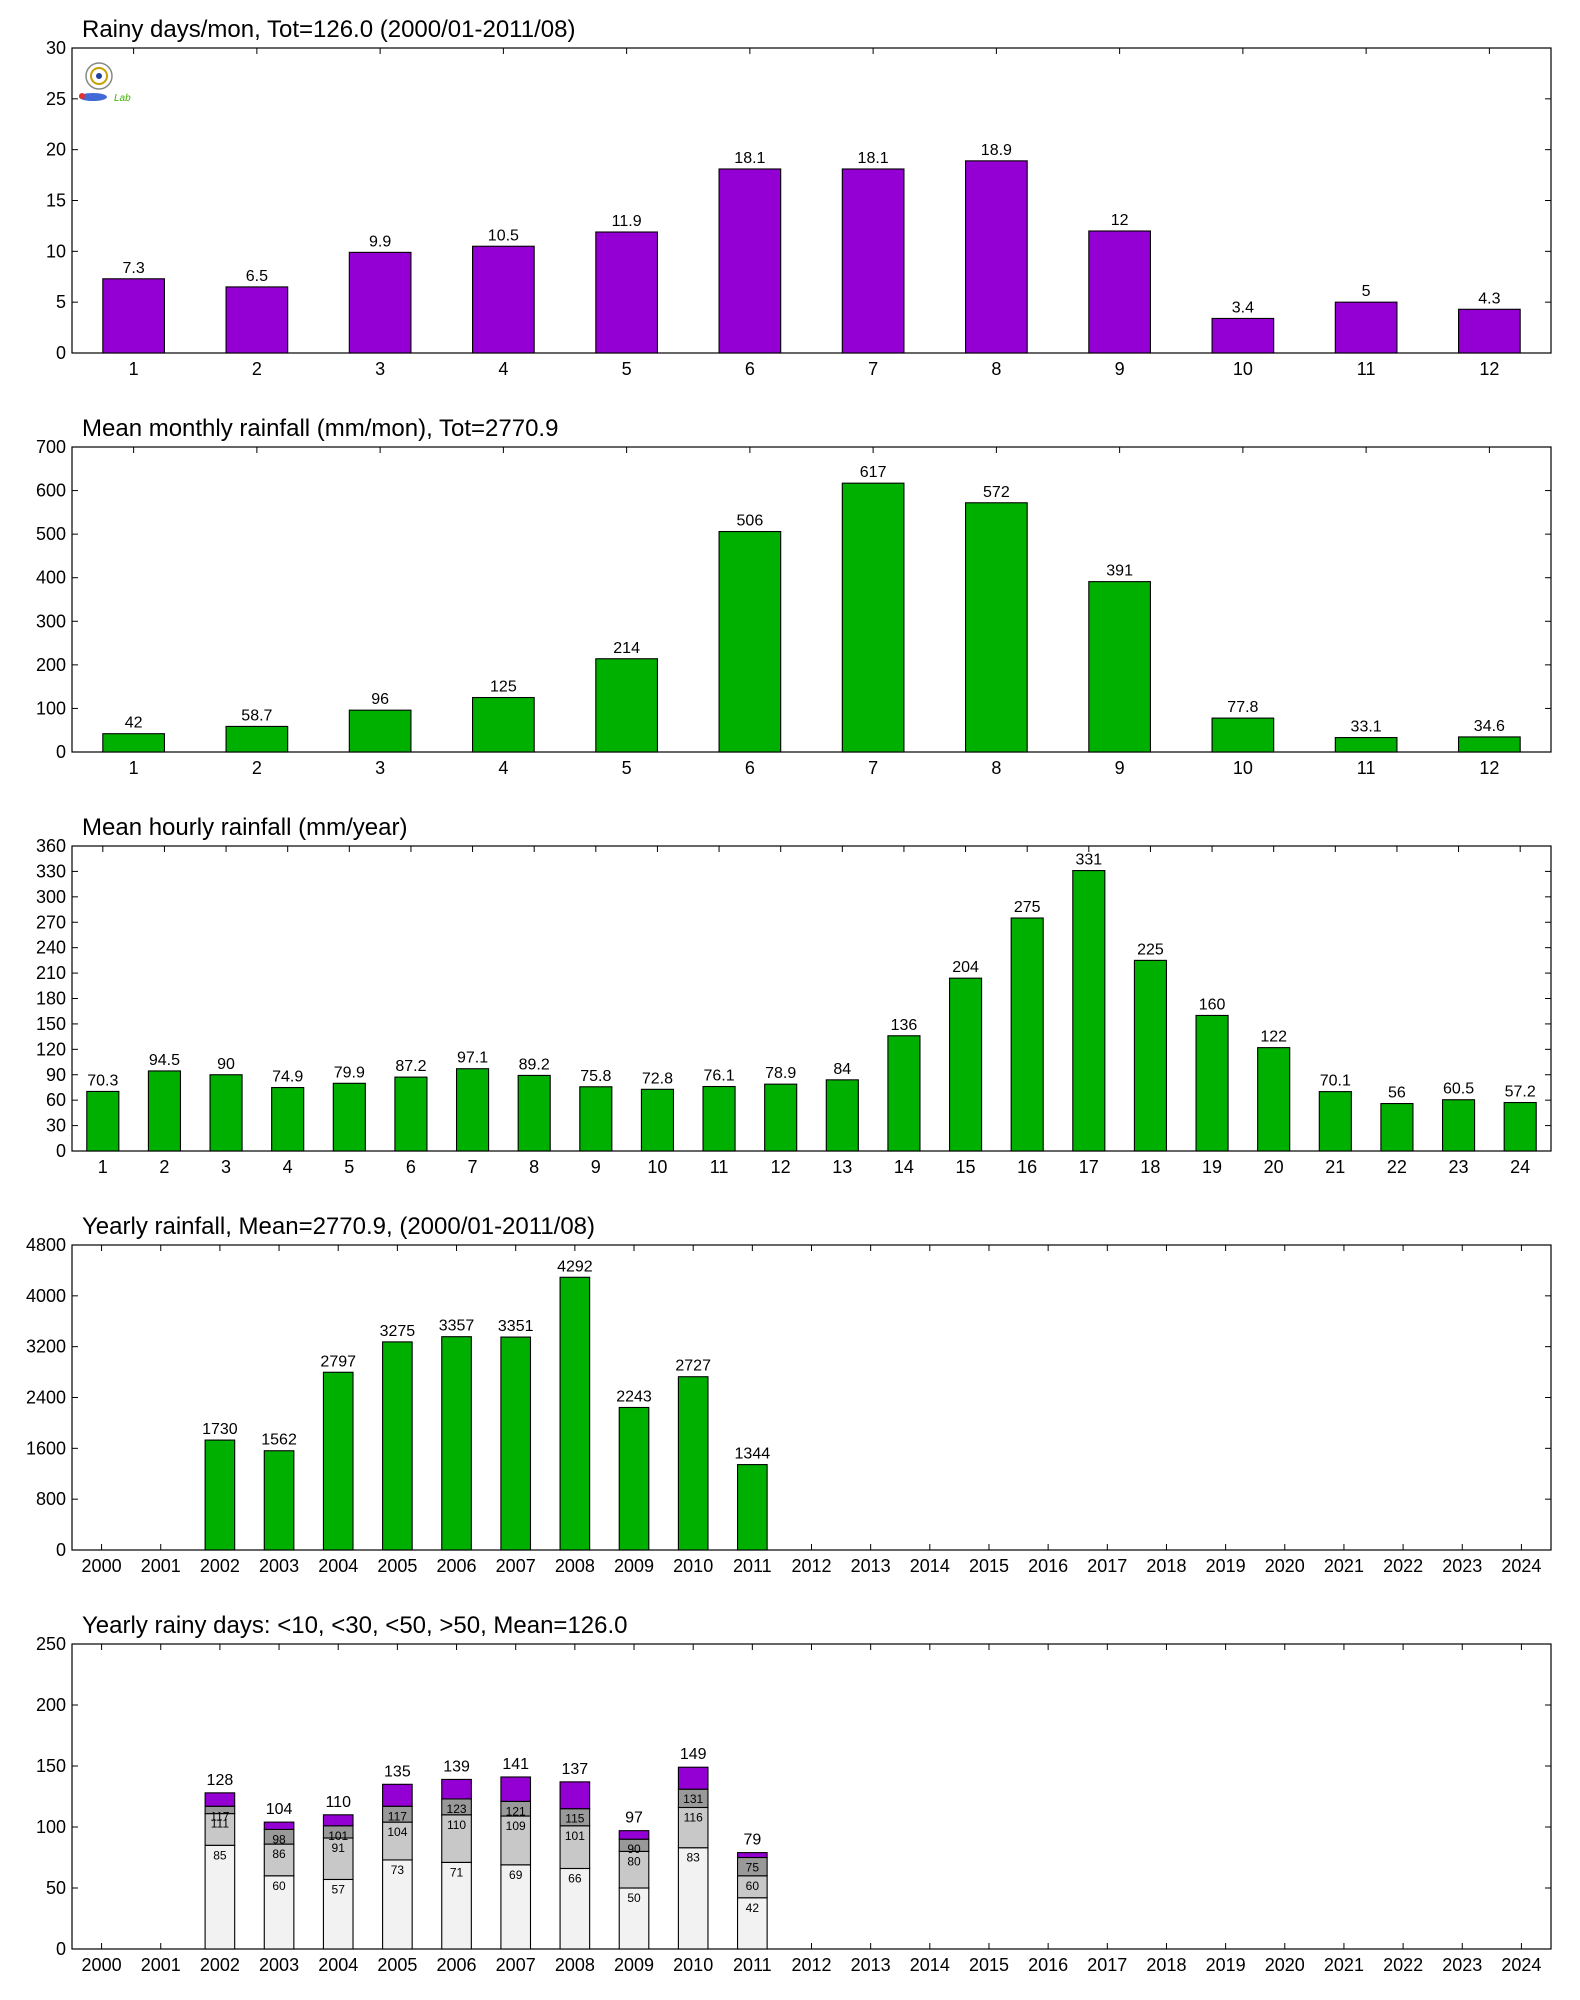 This screenshot has width=1580, height=2000. I want to click on bar-value-label: 122, so click(1273, 1037).